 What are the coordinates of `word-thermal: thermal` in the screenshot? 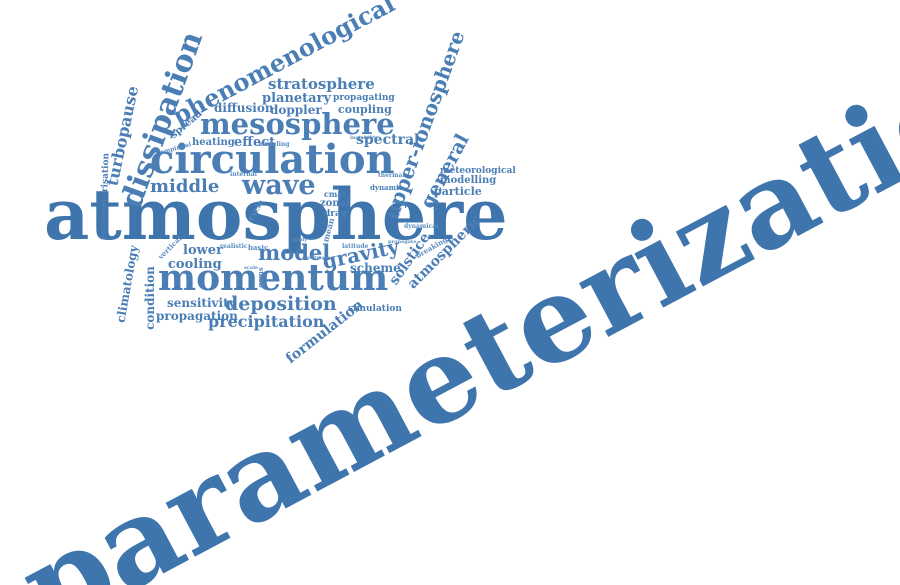 It's located at (391, 175).